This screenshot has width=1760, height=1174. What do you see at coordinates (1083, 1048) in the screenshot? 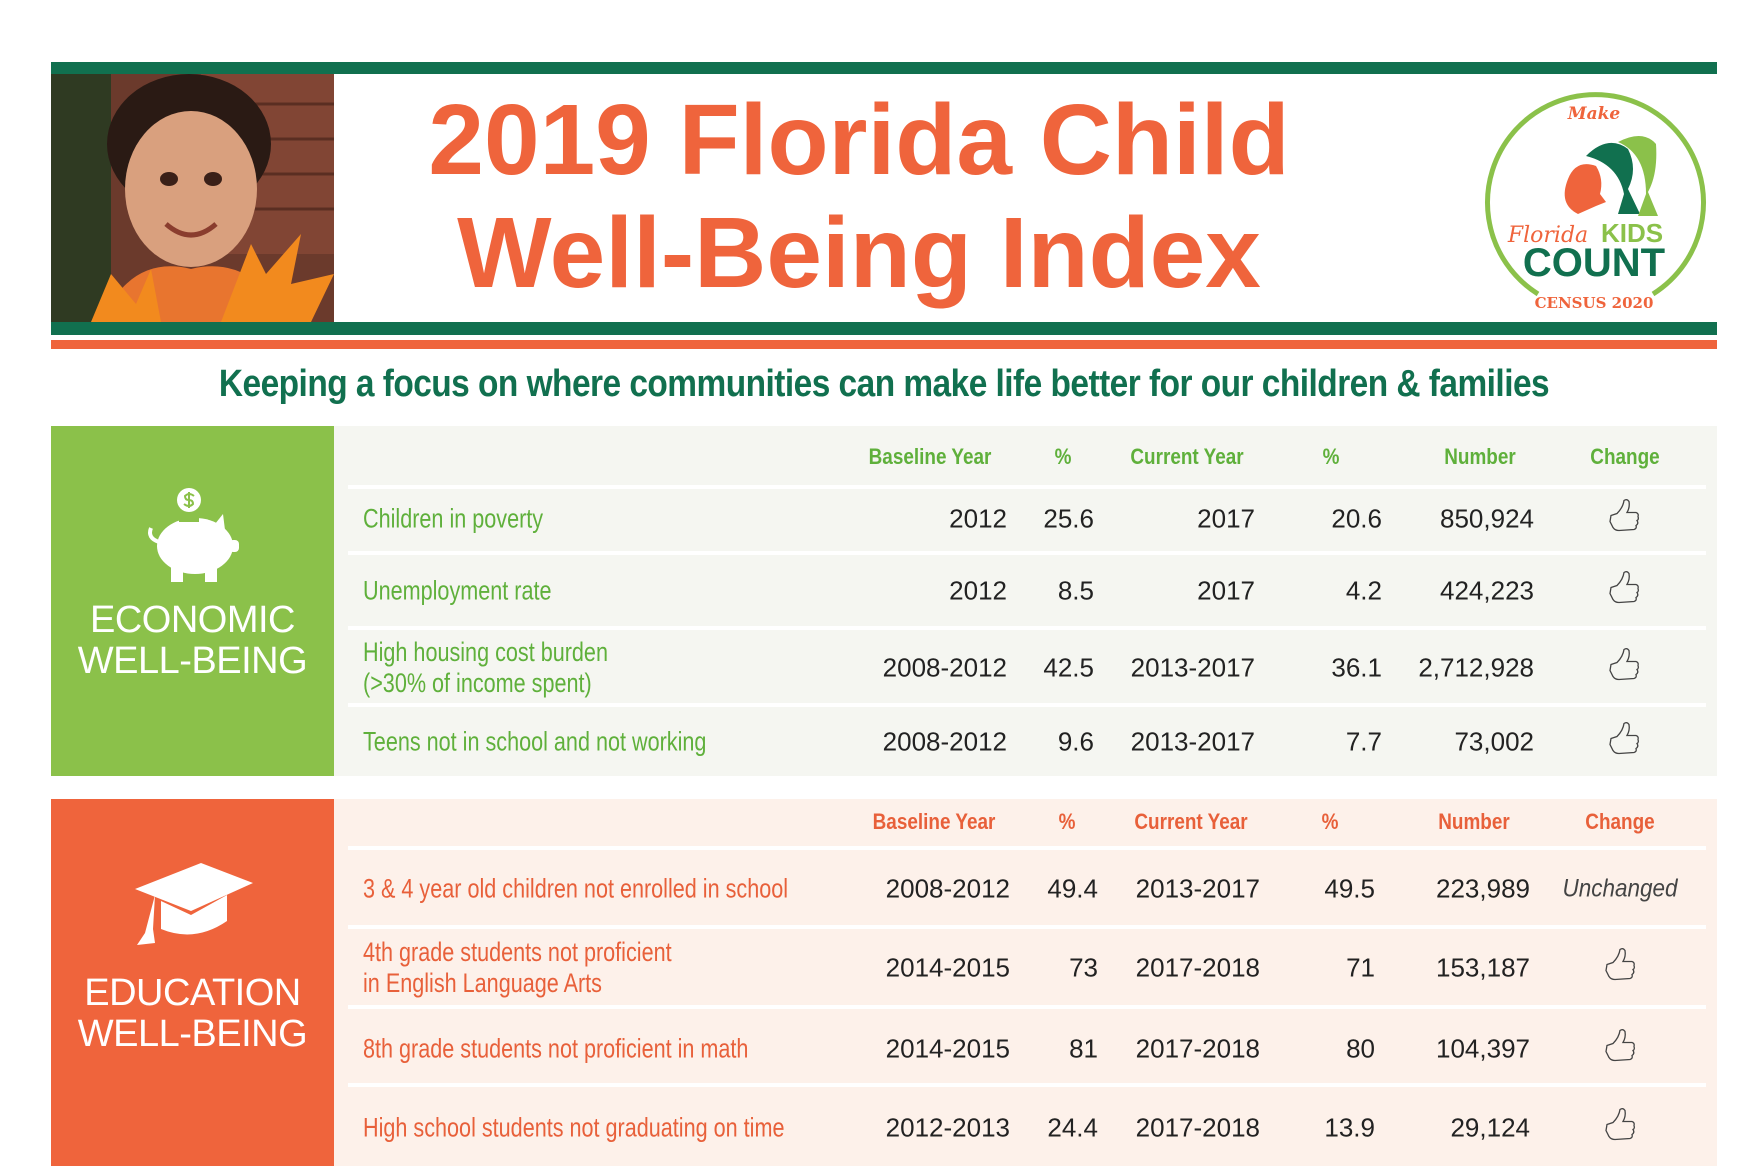
I see `baseline-pct: 81` at bounding box center [1083, 1048].